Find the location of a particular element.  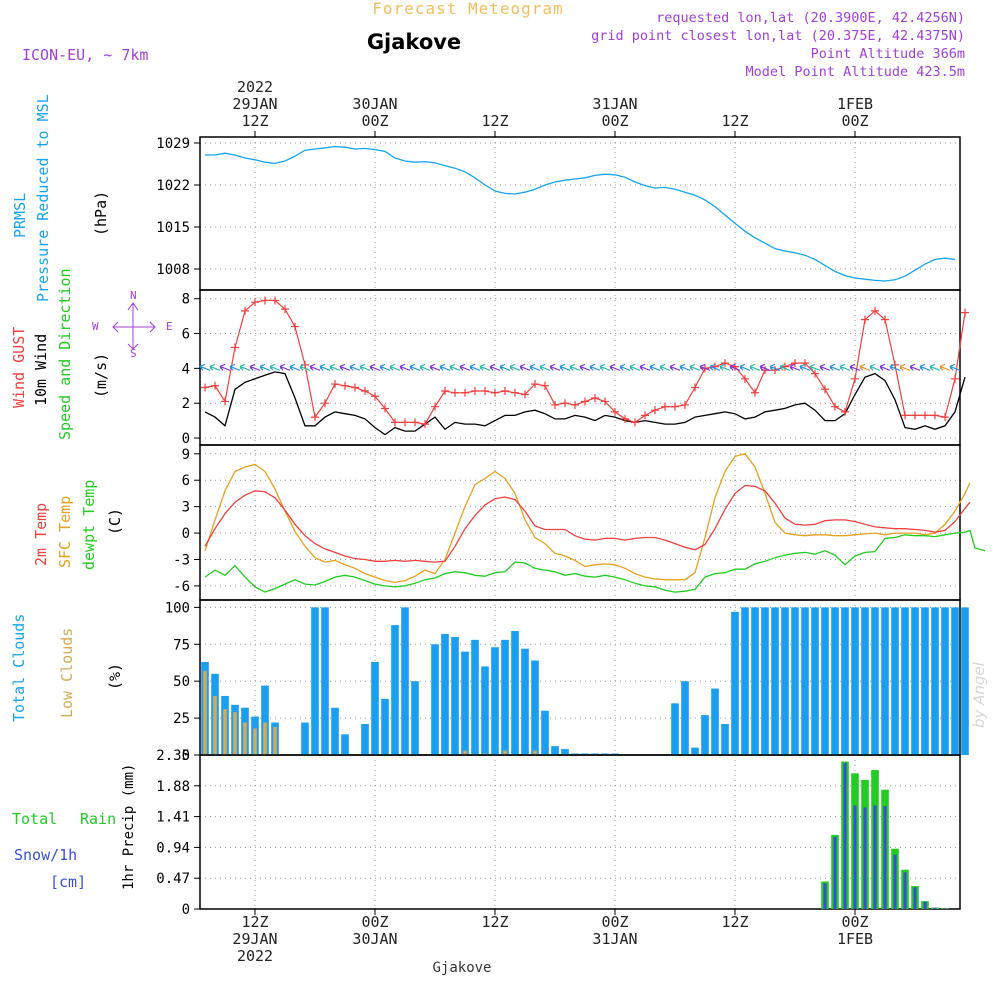

precip-frame is located at coordinates (580, 832).